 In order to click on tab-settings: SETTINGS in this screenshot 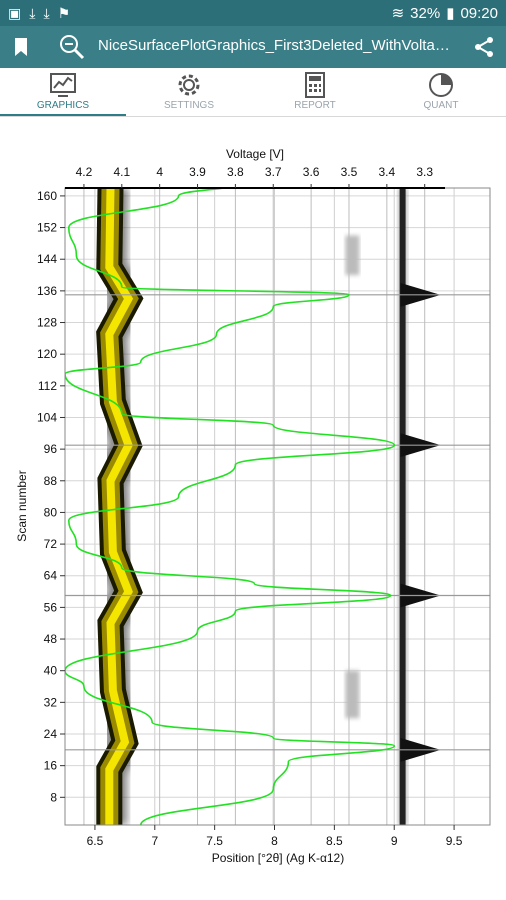, I will do `click(189, 92)`.